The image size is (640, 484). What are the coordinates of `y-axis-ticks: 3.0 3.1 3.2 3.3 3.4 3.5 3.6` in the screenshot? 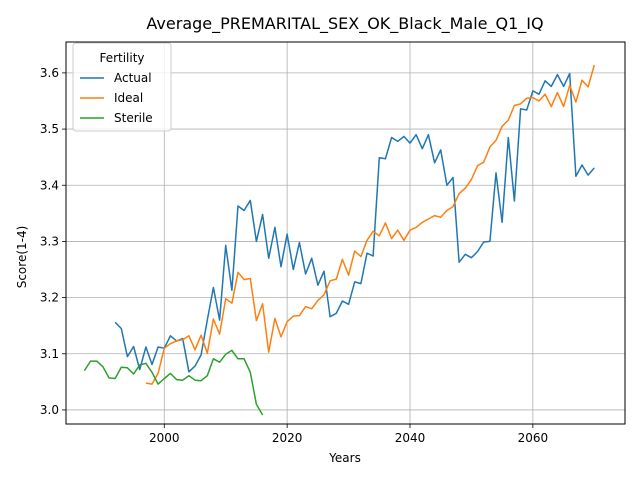 It's located at (53, 241).